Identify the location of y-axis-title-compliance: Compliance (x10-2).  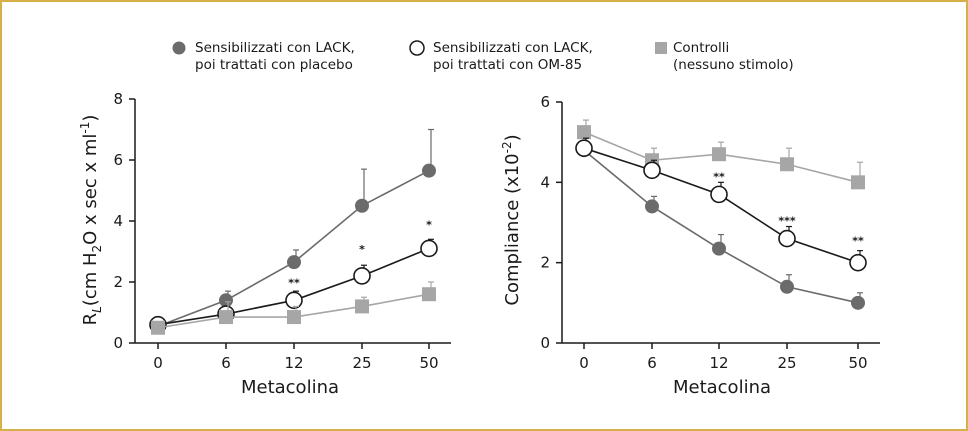
(511, 219).